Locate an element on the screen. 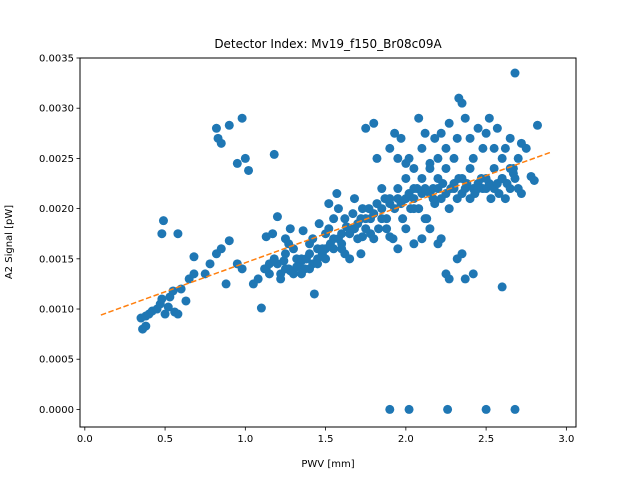 The image size is (640, 480). x-axis-ticks: 0.0 0.5 1.0 1.5 2.0 2.5 3.0 is located at coordinates (325, 436).